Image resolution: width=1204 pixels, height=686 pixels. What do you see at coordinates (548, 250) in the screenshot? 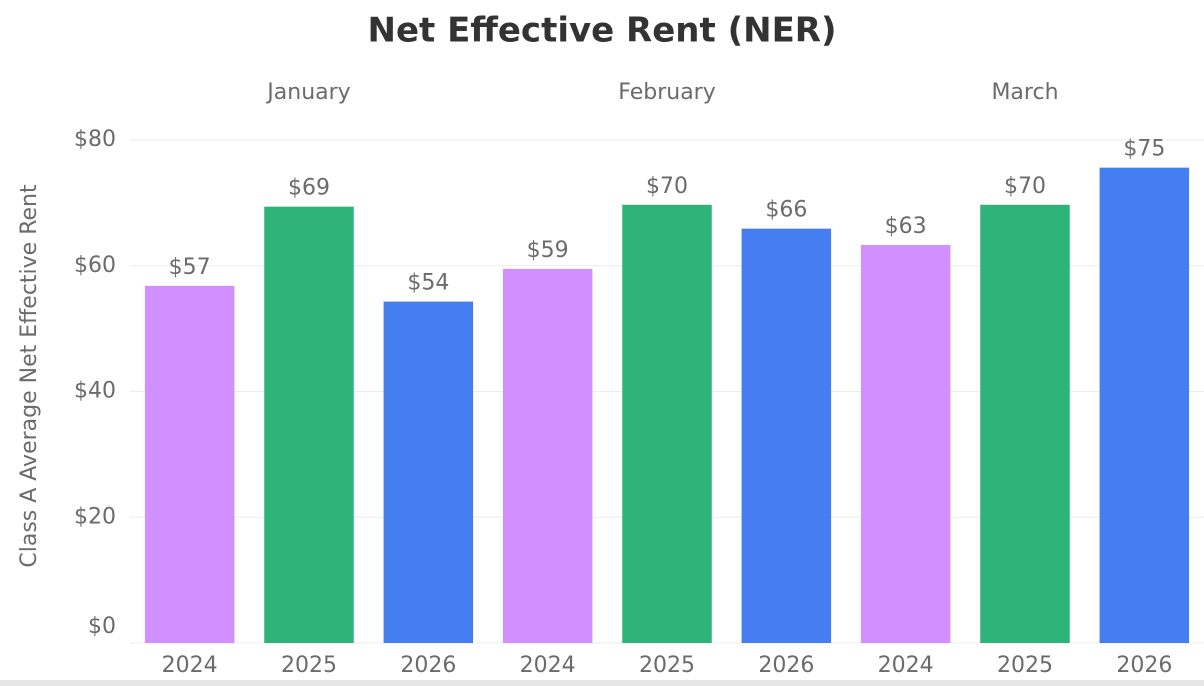
I see `value-label: $59` at bounding box center [548, 250].